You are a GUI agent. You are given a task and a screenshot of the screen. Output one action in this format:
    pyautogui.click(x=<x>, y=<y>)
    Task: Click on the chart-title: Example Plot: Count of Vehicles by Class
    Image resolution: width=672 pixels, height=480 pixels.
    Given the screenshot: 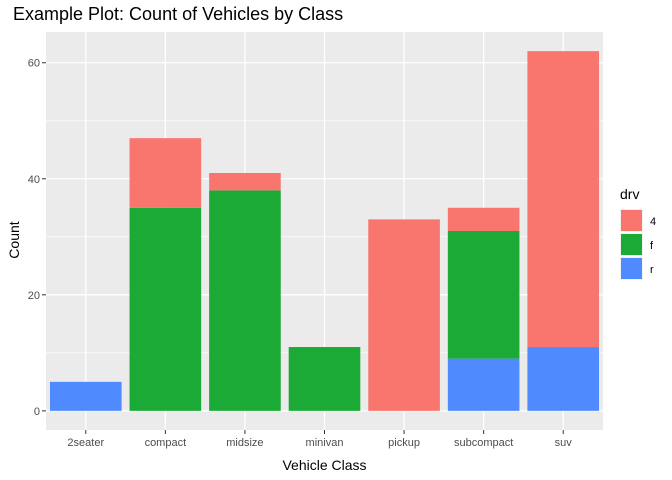 What is the action you would take?
    pyautogui.click(x=178, y=14)
    